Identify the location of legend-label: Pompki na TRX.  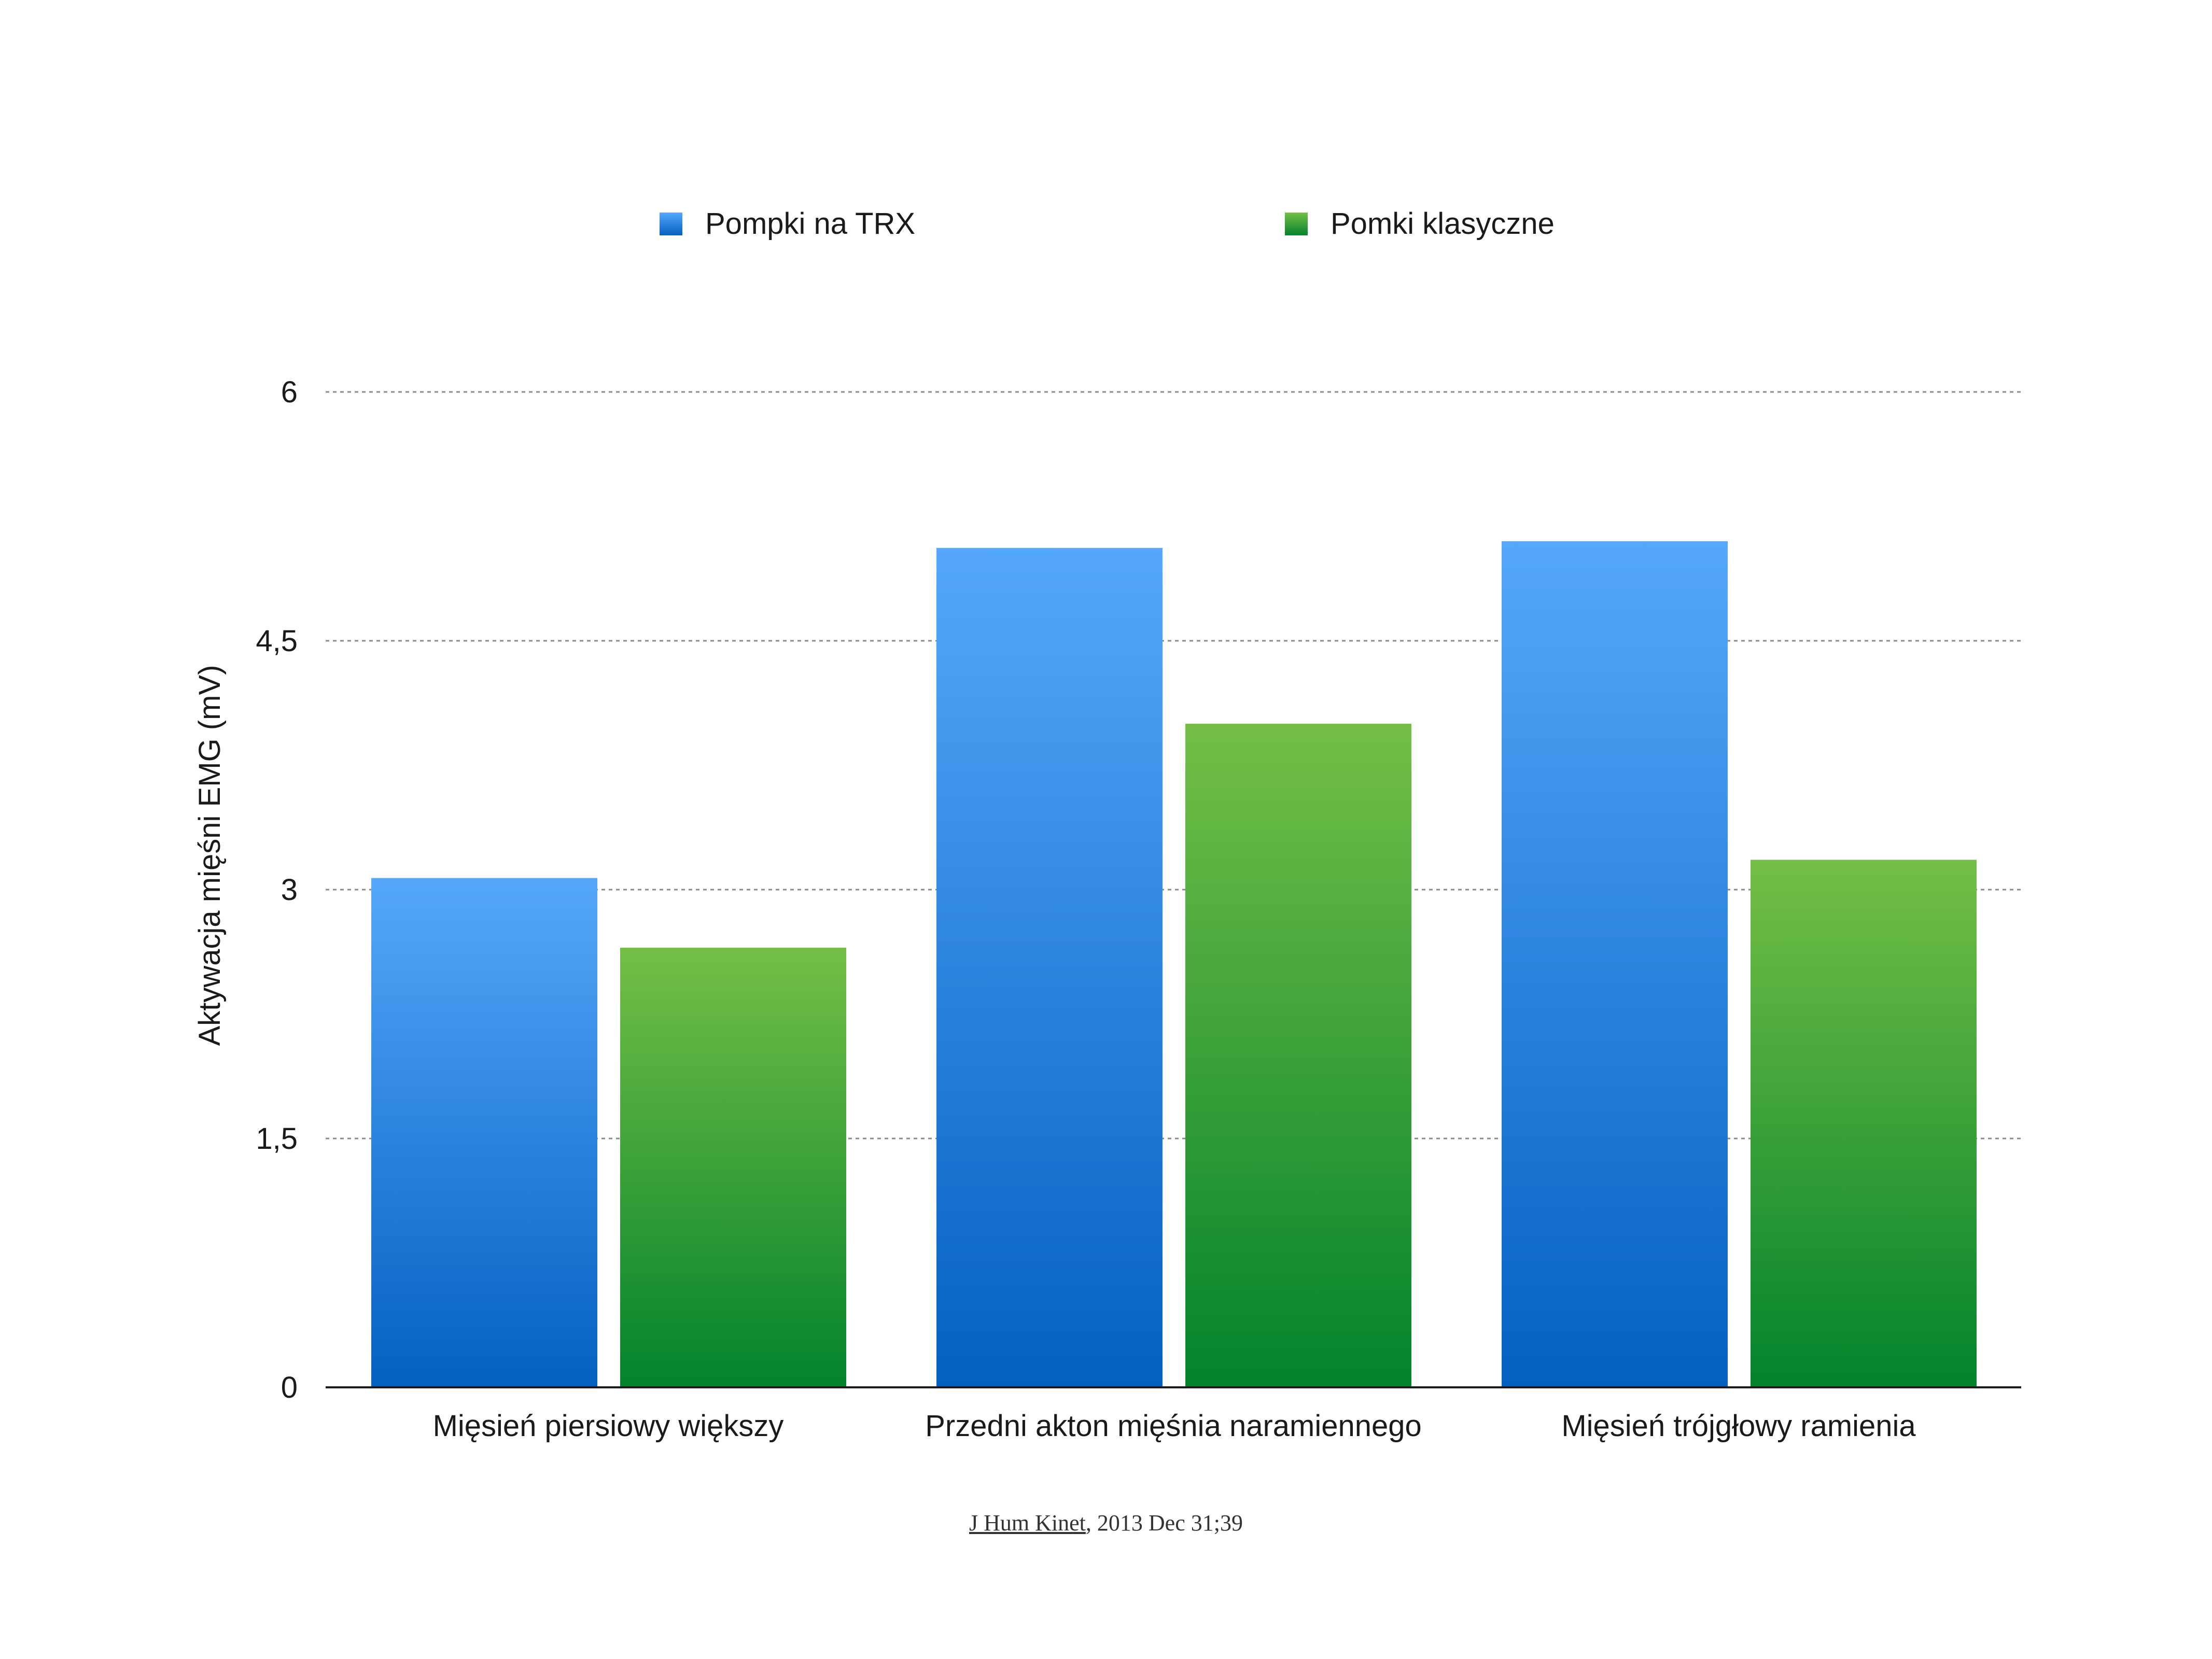
(810, 224).